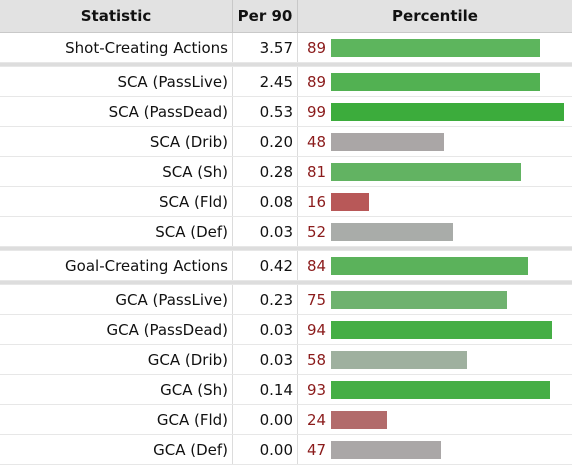  I want to click on header-per90: Per 90, so click(265, 16).